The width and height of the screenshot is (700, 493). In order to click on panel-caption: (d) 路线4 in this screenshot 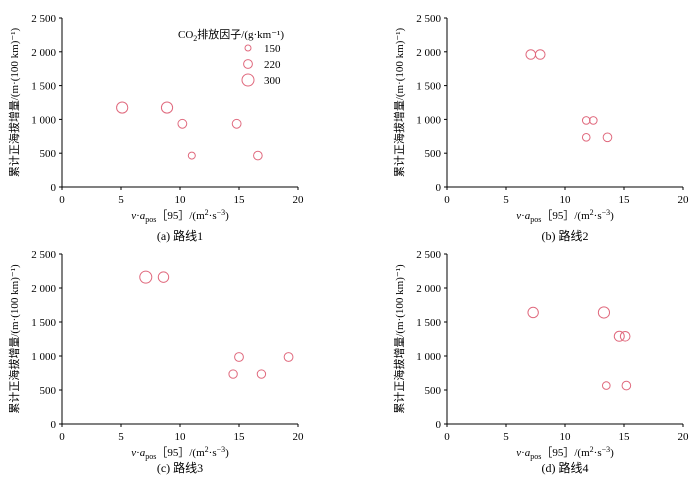, I will do `click(565, 467)`.